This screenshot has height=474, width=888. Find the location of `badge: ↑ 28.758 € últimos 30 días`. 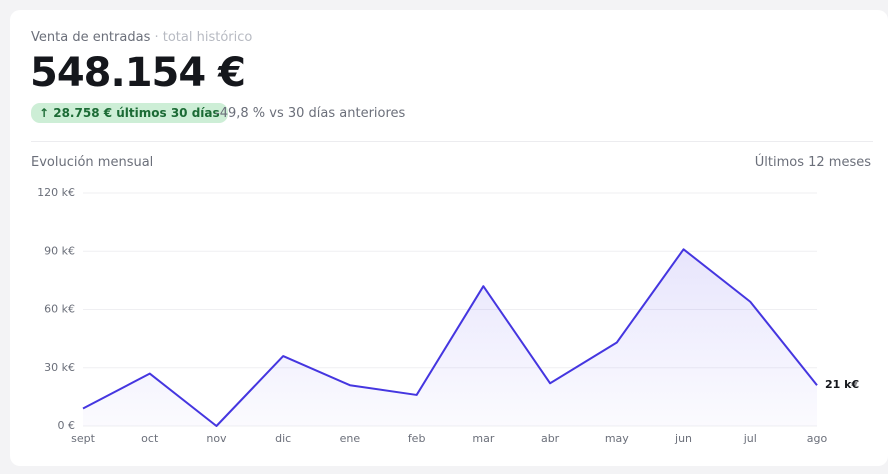

badge: ↑ 28.758 € últimos 30 días is located at coordinates (129, 113).